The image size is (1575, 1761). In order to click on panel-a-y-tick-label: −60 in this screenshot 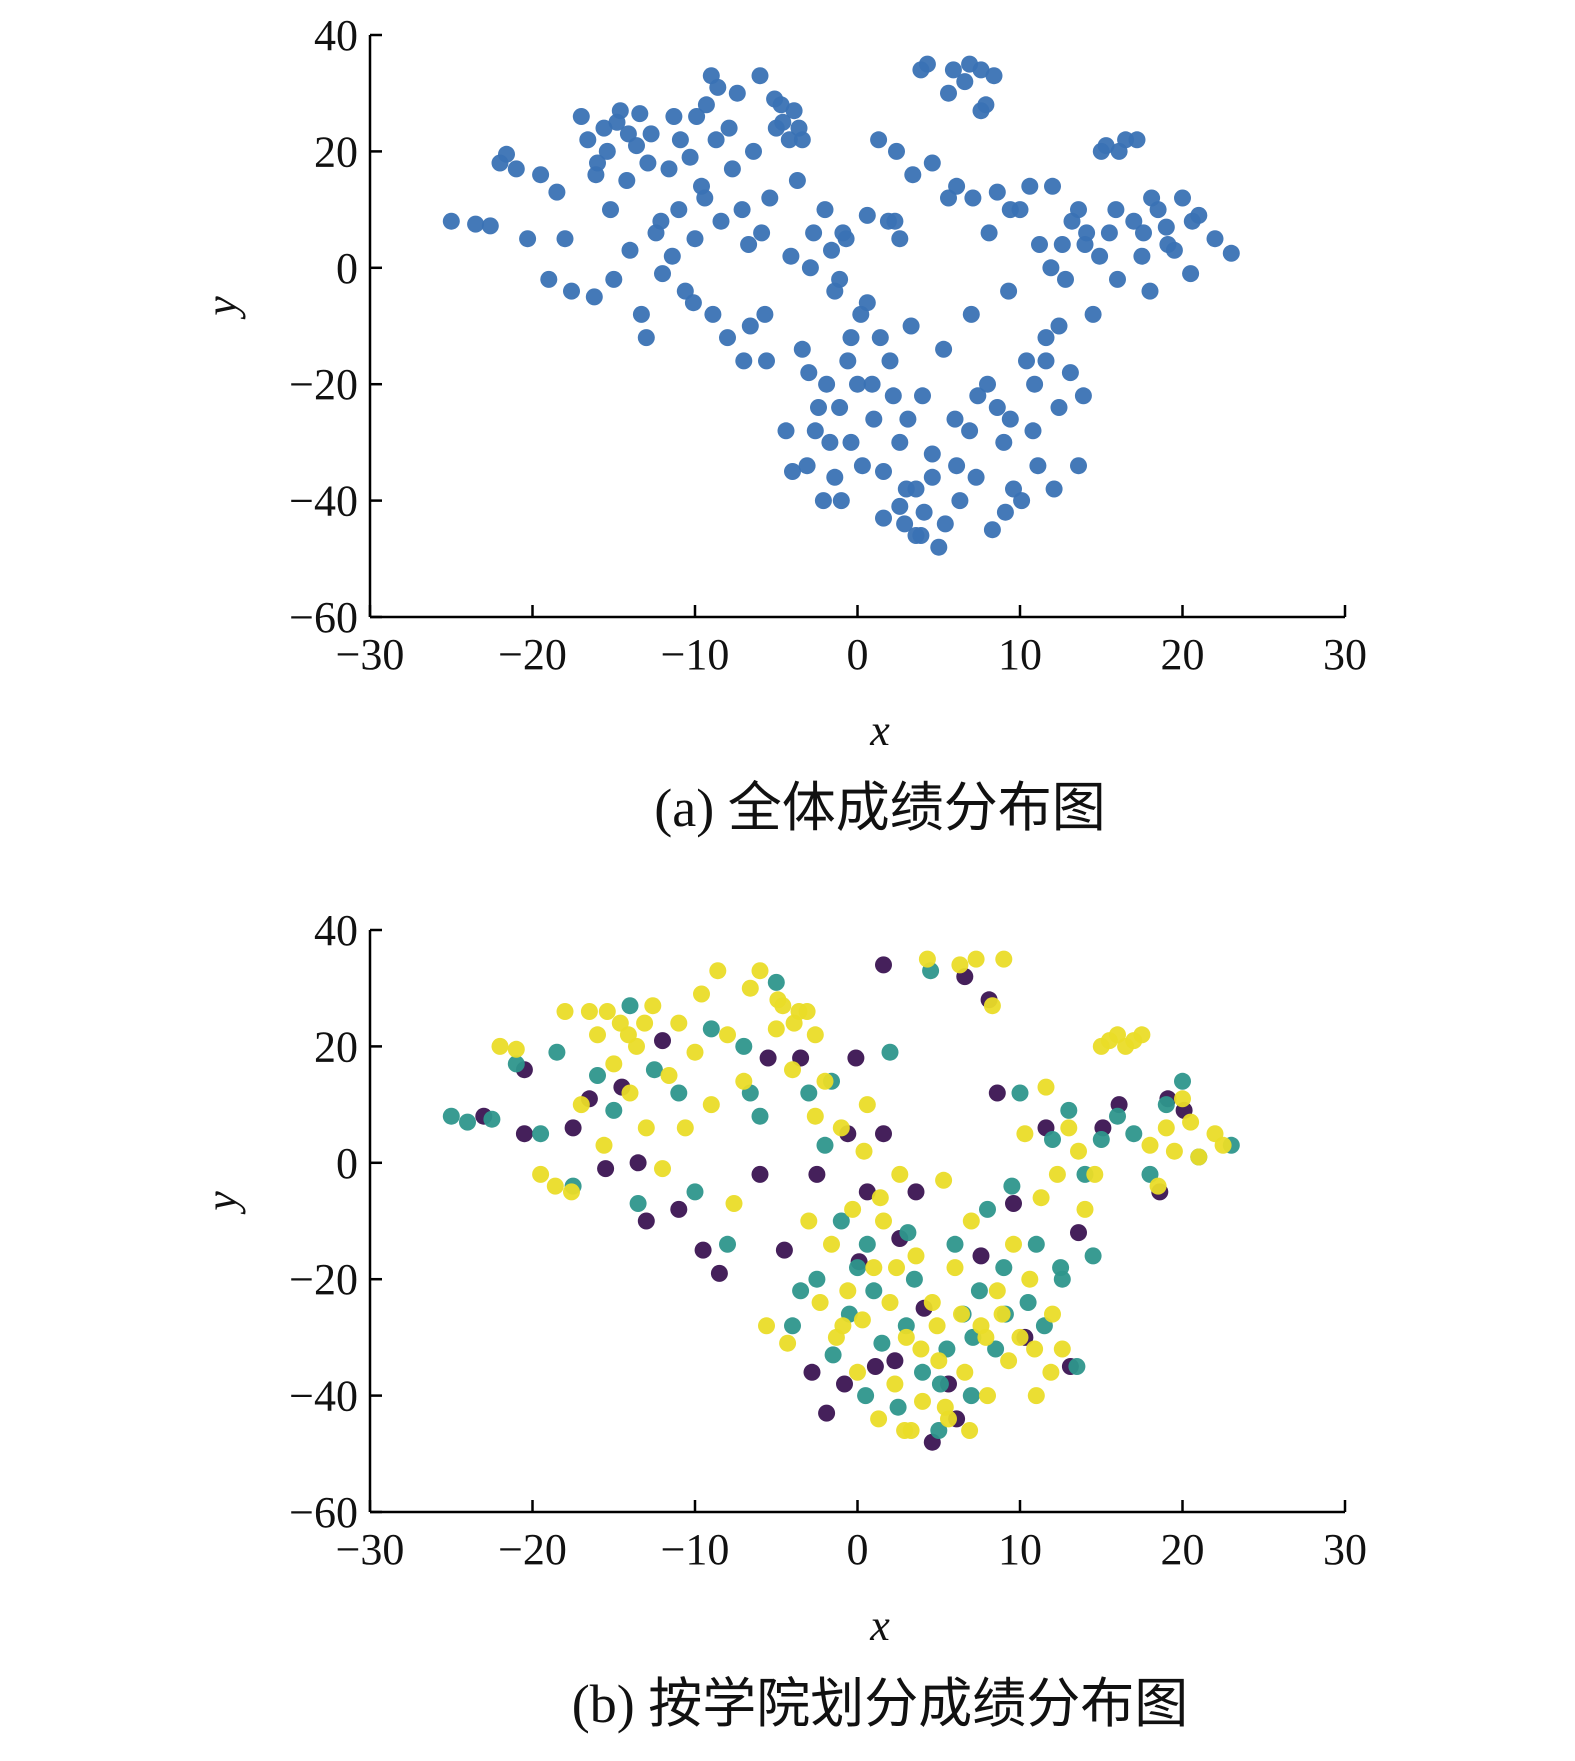, I will do `click(323, 617)`.